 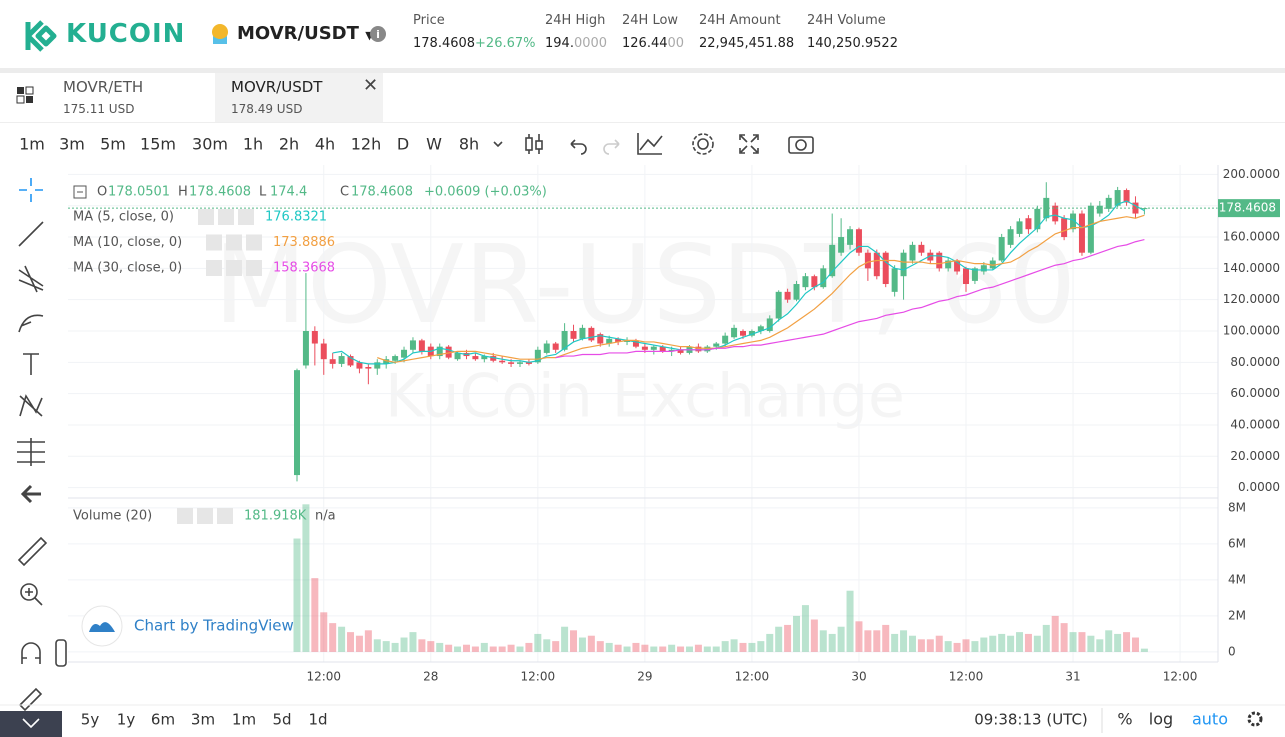 I want to click on tradingview-badge: Chart by TradingView, so click(x=187, y=626).